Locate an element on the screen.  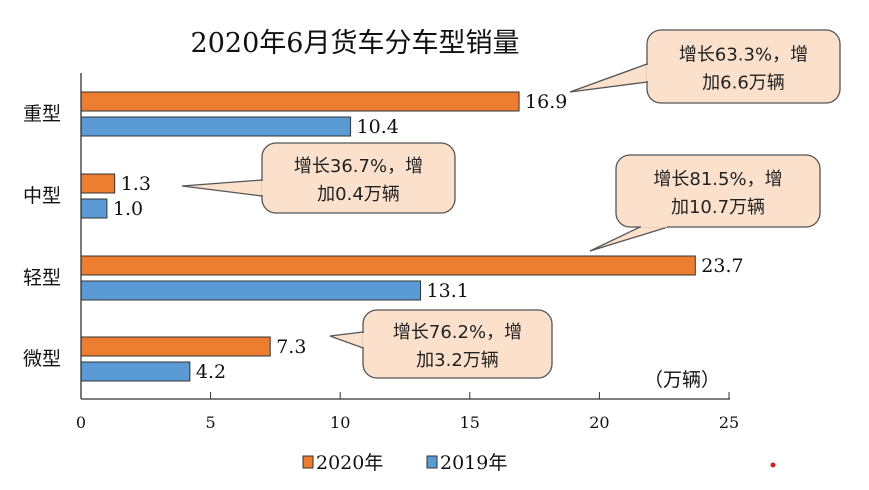
x-tick-label: 5 is located at coordinates (211, 422).